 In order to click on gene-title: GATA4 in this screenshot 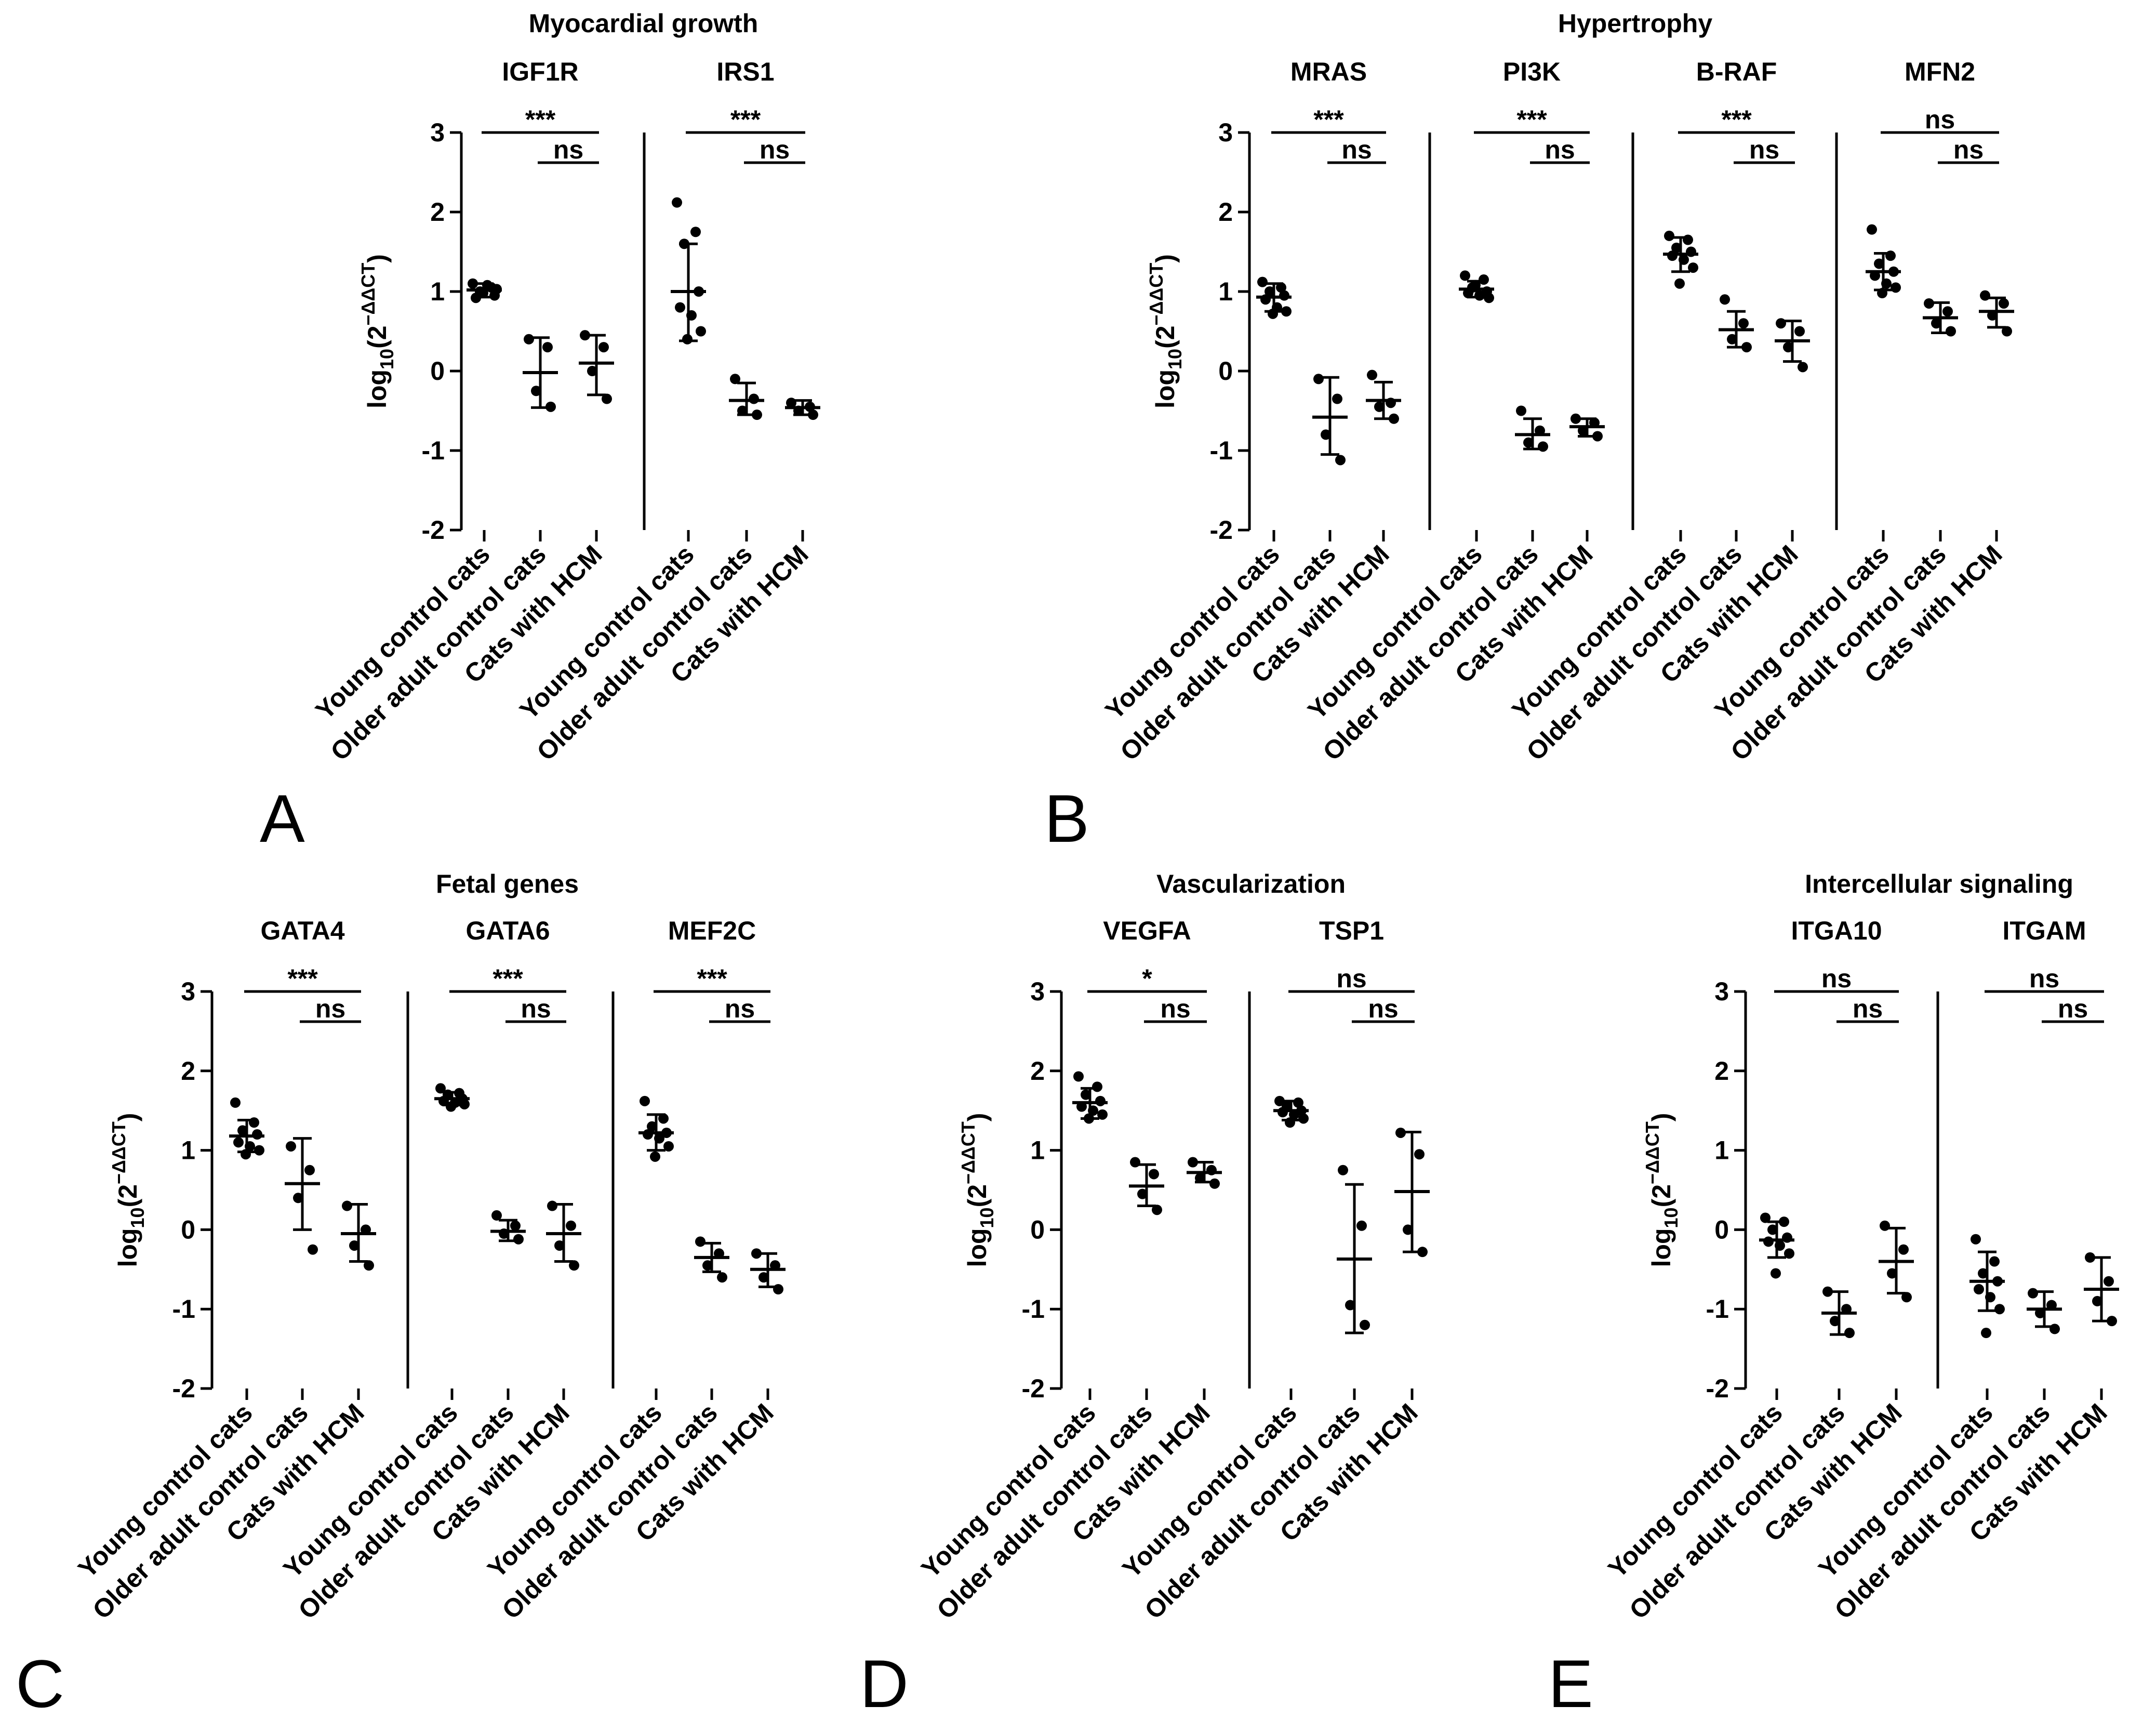, I will do `click(302, 930)`.